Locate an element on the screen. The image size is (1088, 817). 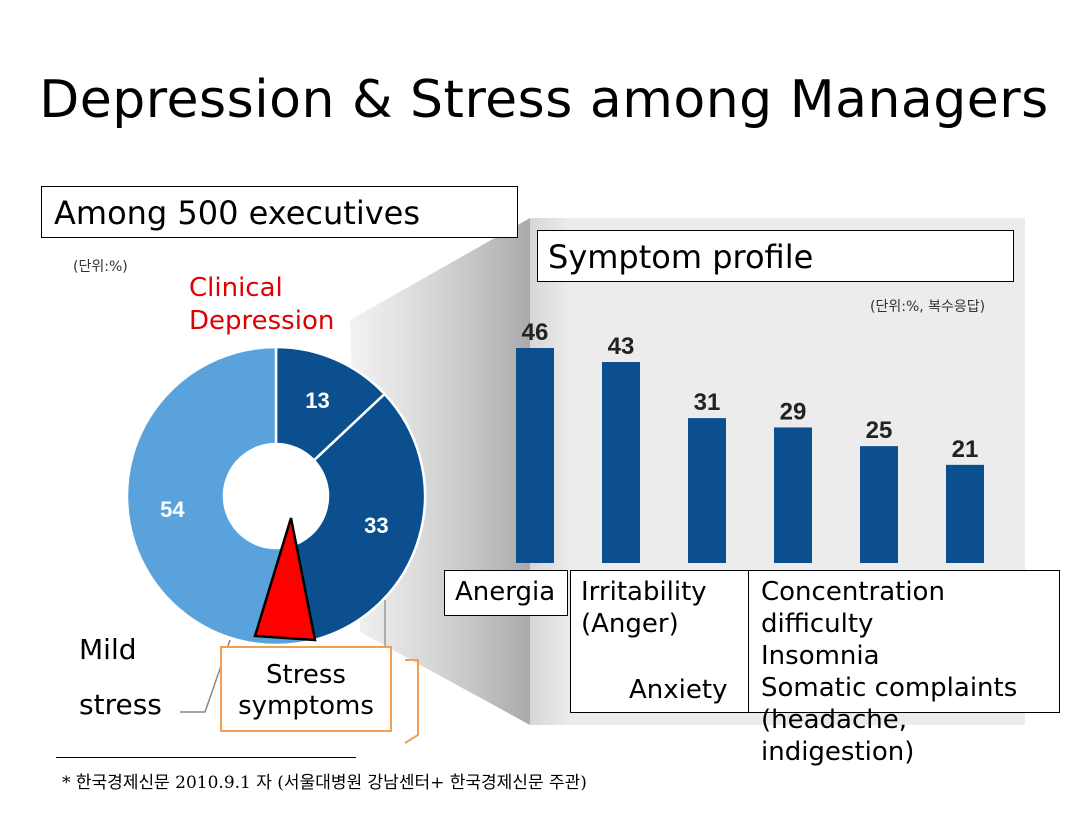
donut-value-label: 33 is located at coordinates (376, 525).